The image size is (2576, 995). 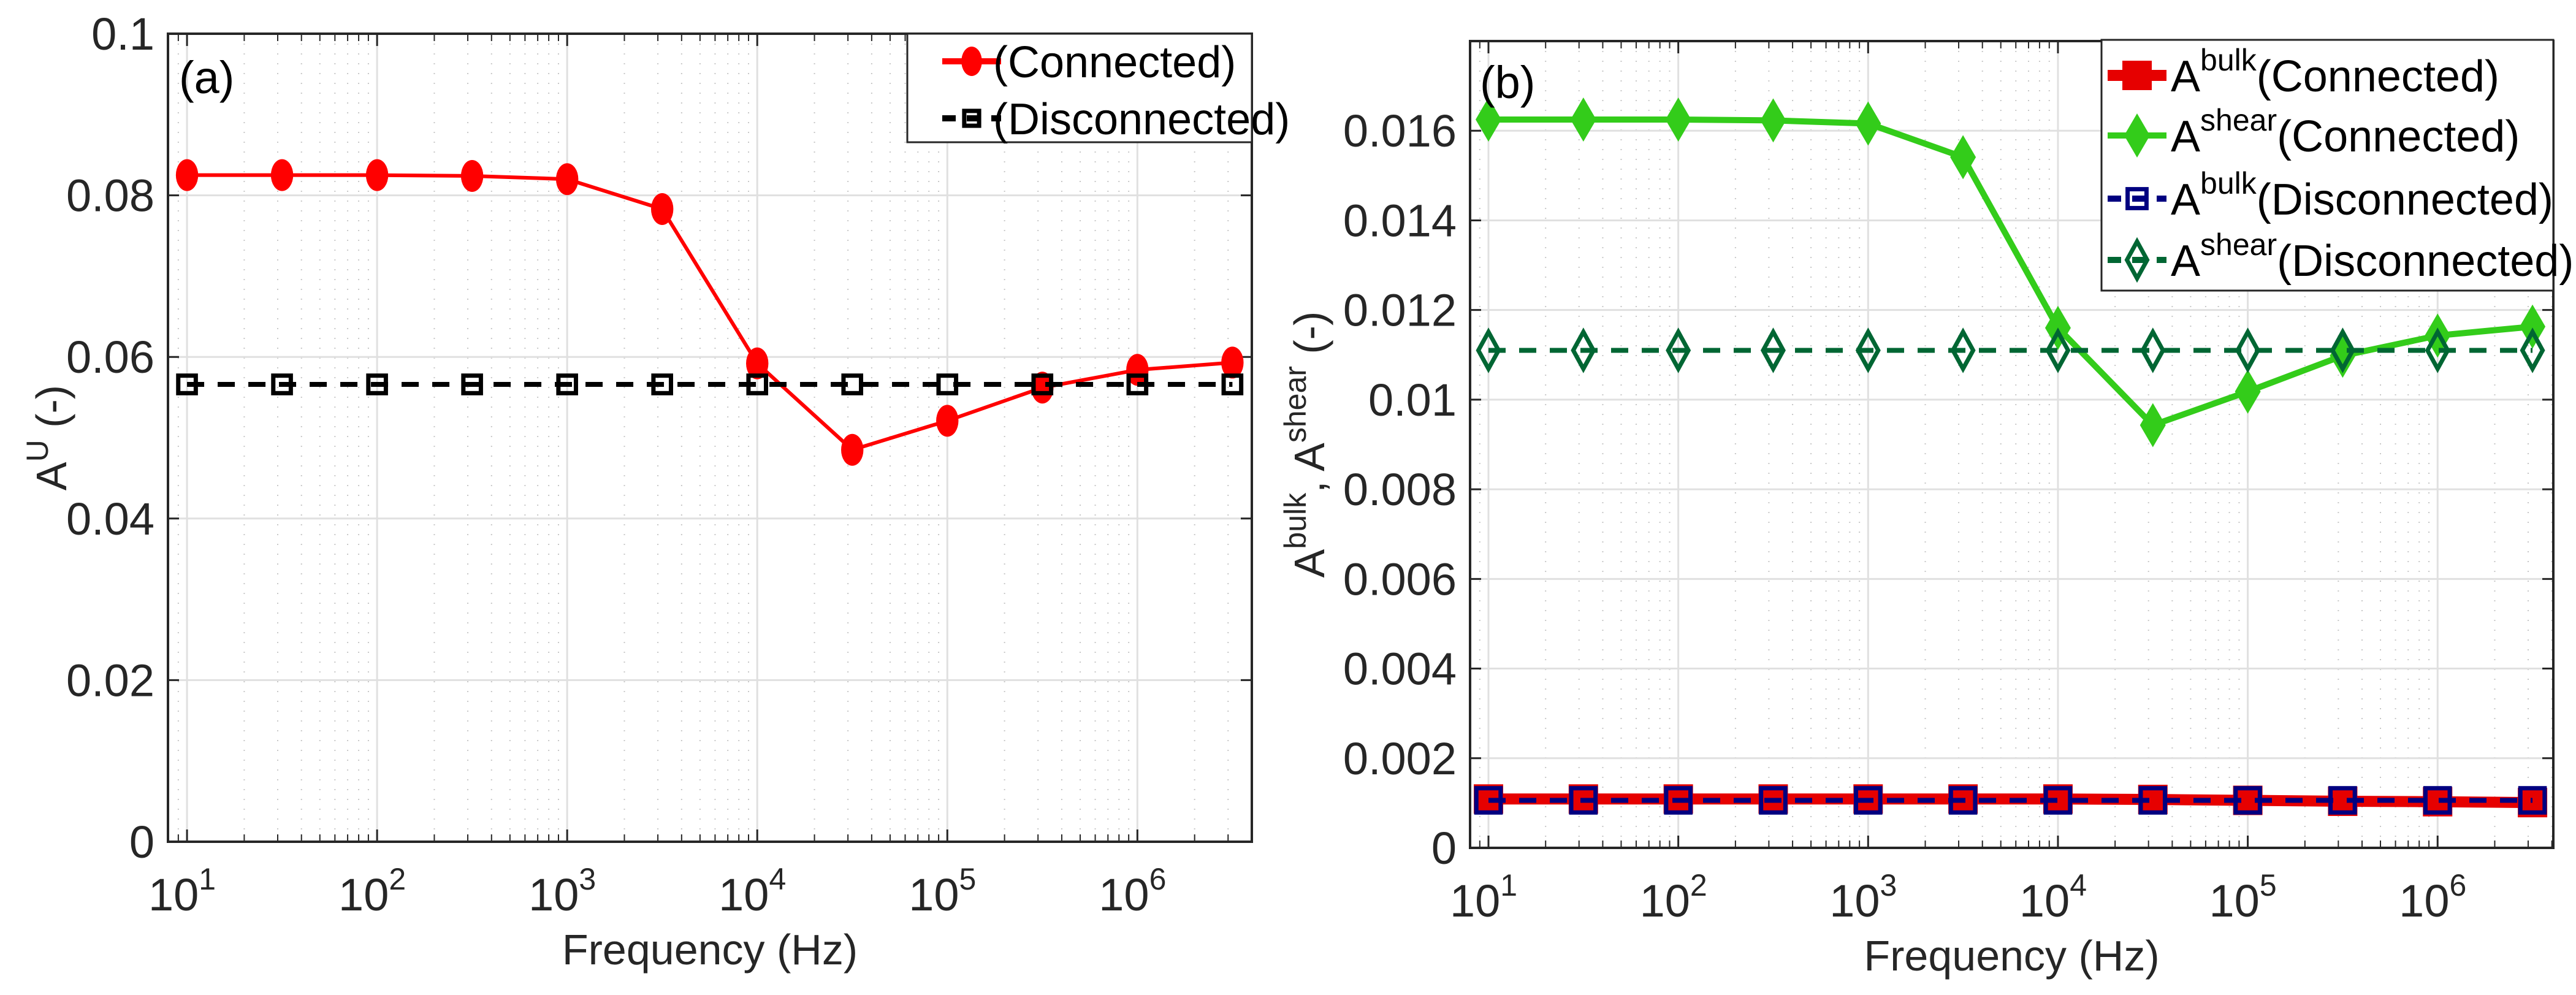 I want to click on legend-item: Ashear(Connected), so click(x=2314, y=132).